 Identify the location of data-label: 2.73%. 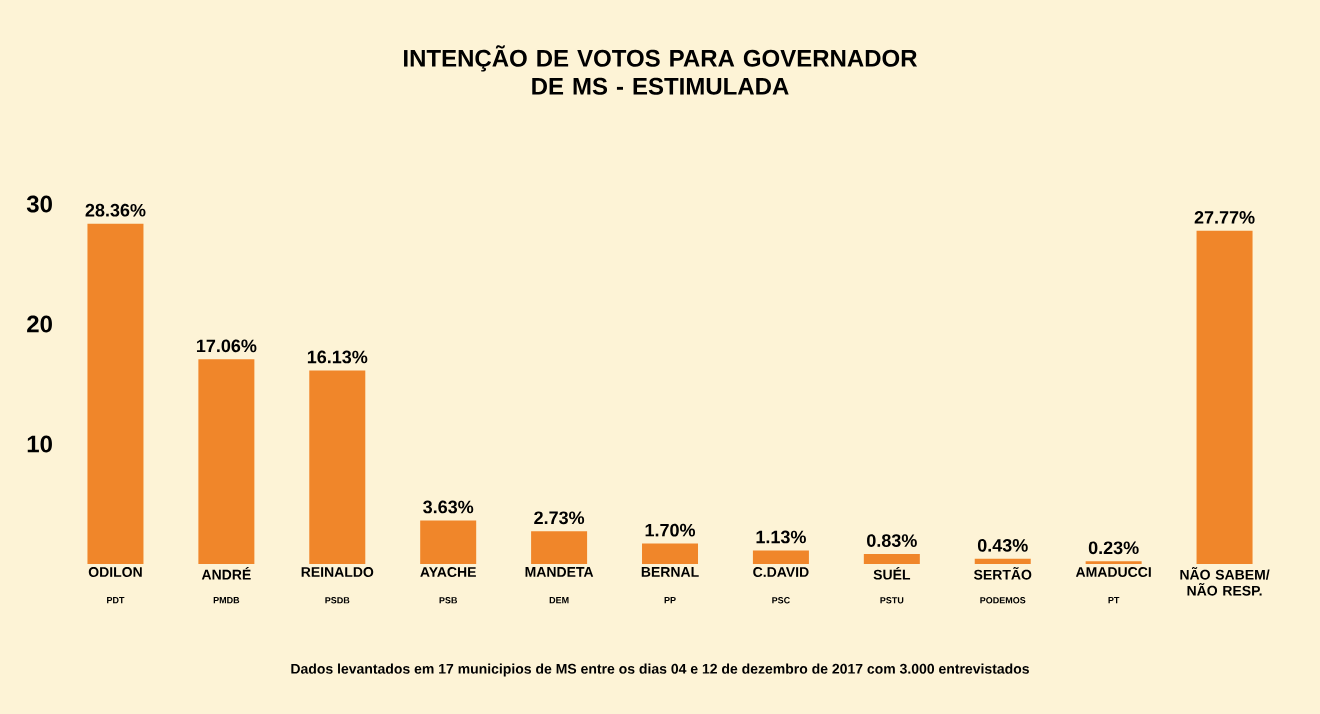
(559, 518).